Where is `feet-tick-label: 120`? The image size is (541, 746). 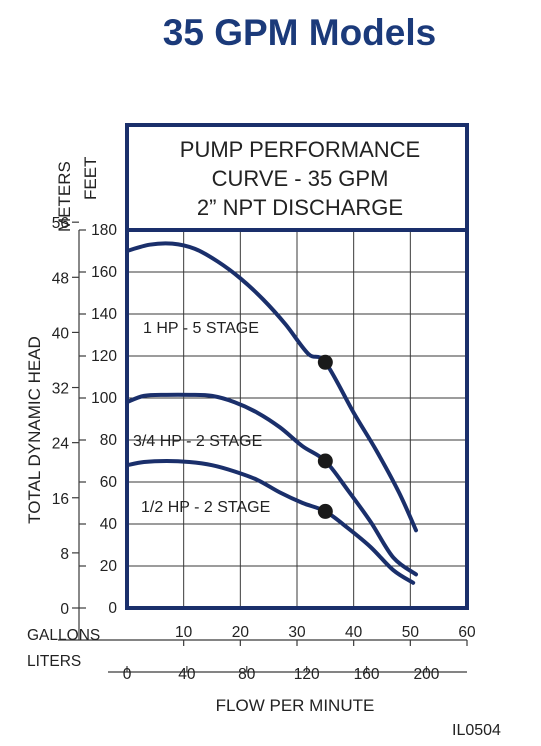
feet-tick-label: 120 is located at coordinates (104, 356).